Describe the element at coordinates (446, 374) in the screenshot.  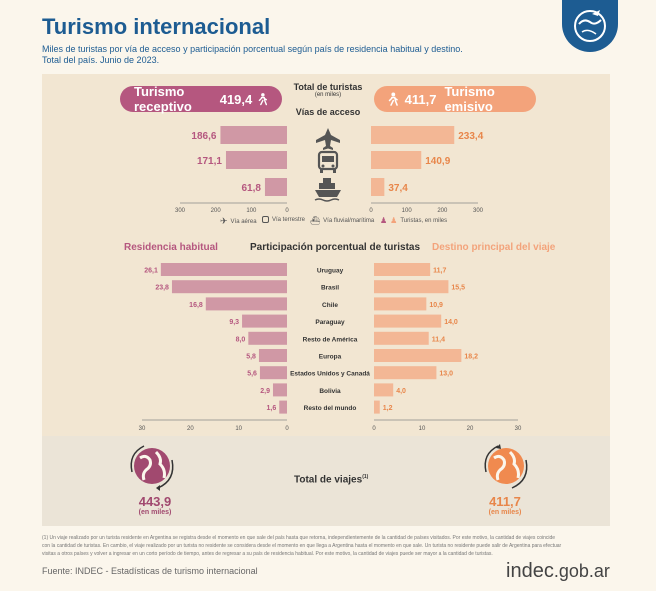
I see `label-destination: 13,0` at that location.